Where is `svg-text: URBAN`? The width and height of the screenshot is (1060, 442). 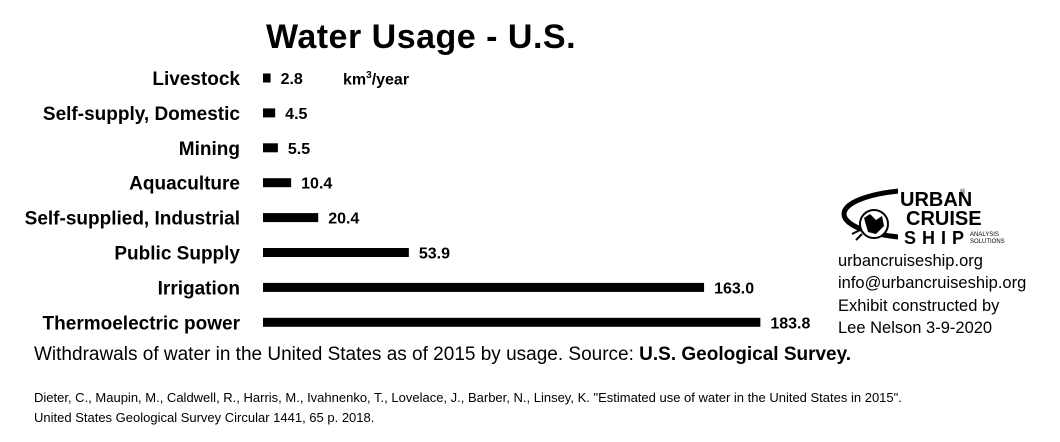
svg-text: URBAN is located at coordinates (936, 200).